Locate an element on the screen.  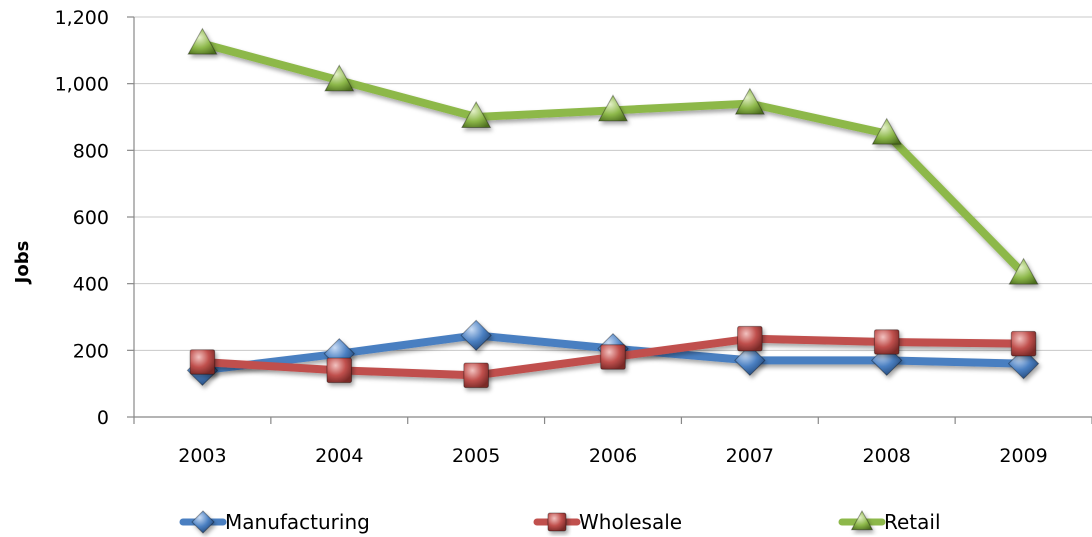
legend-item-retail: Retail is located at coordinates (889, 521).